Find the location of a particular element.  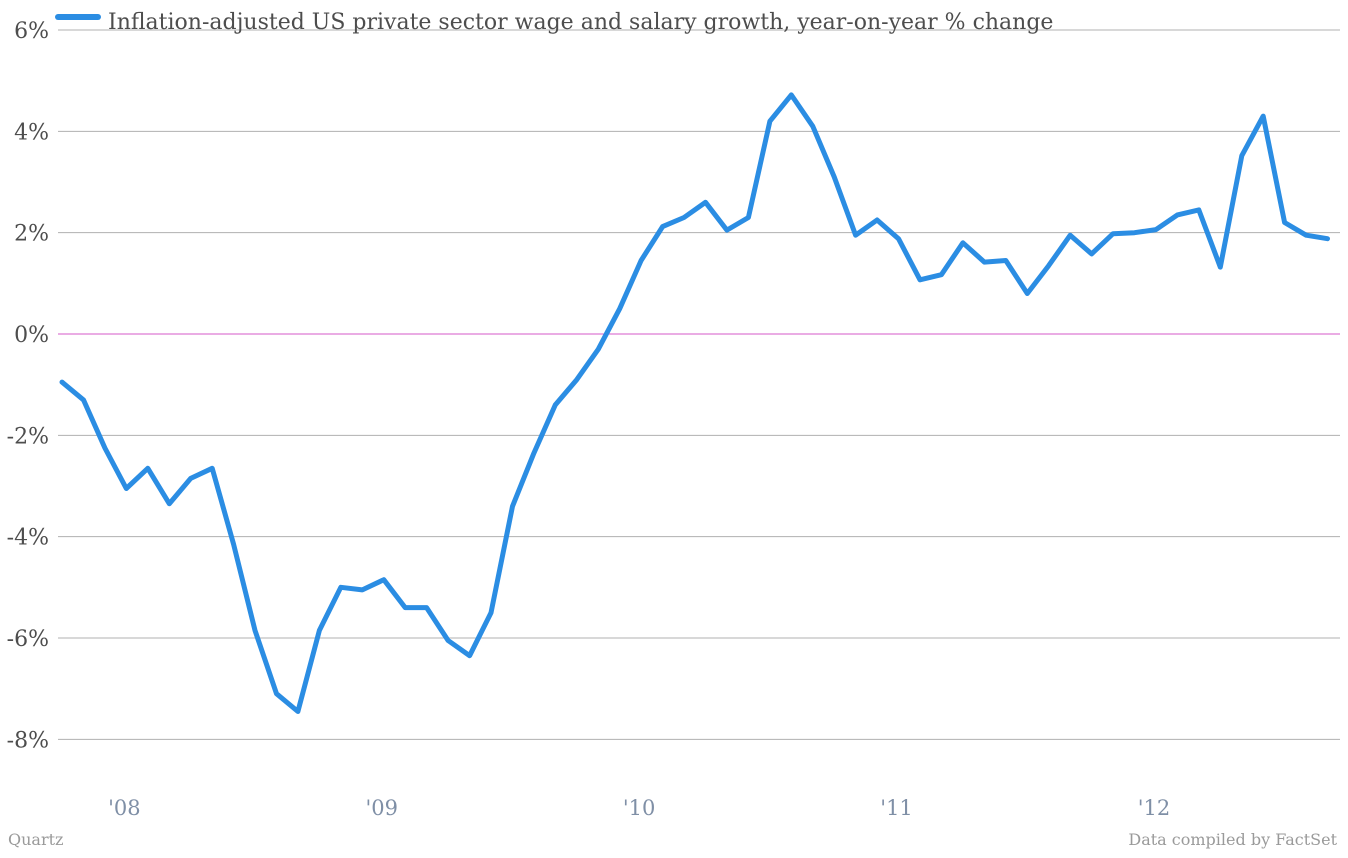

x-tick-label: '10 is located at coordinates (639, 808).